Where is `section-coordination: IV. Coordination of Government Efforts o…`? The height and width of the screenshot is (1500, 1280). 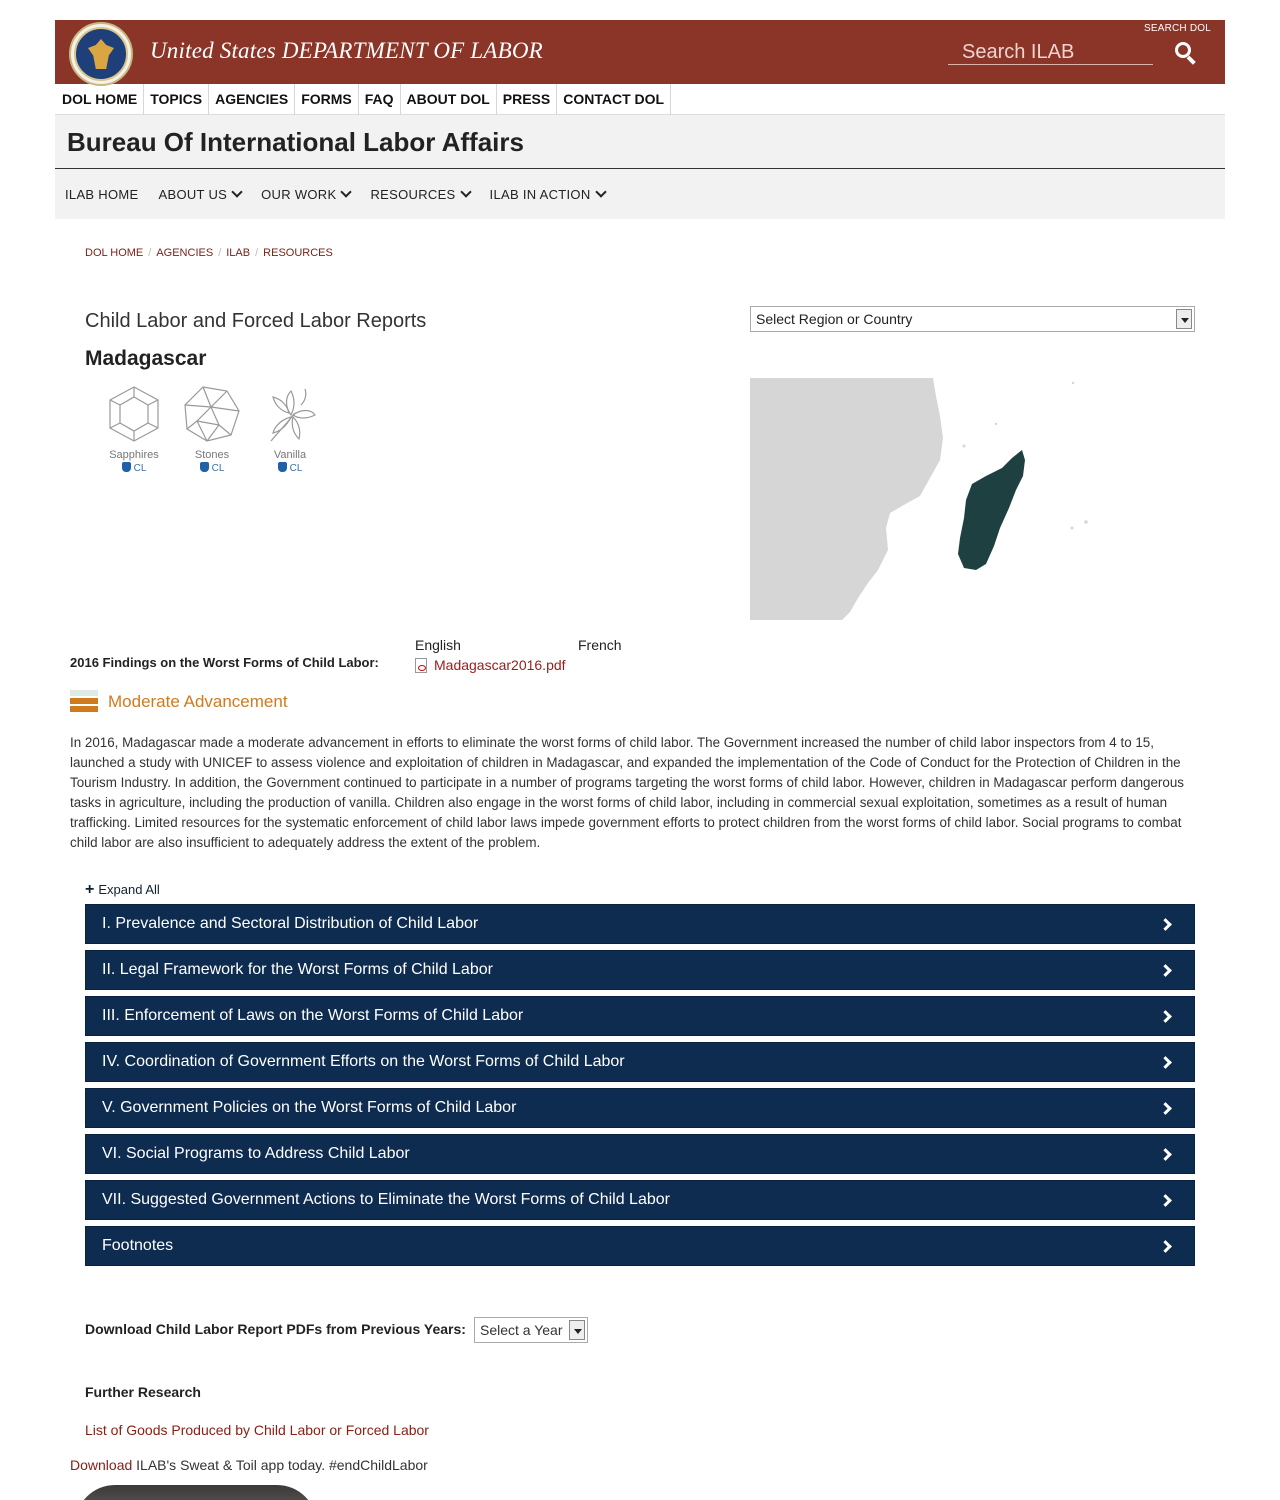 section-coordination: IV. Coordination of Government Efforts o… is located at coordinates (640, 1062).